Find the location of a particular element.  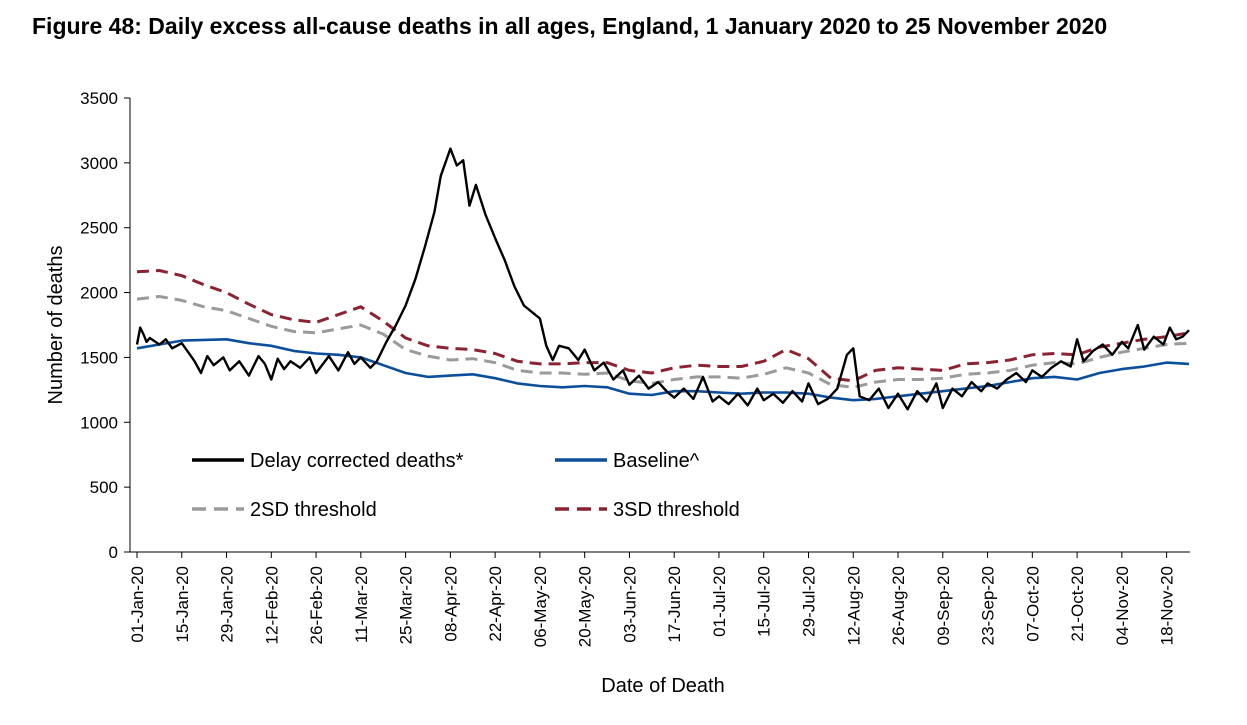

series-line-2sd-threshold is located at coordinates (663, 342).